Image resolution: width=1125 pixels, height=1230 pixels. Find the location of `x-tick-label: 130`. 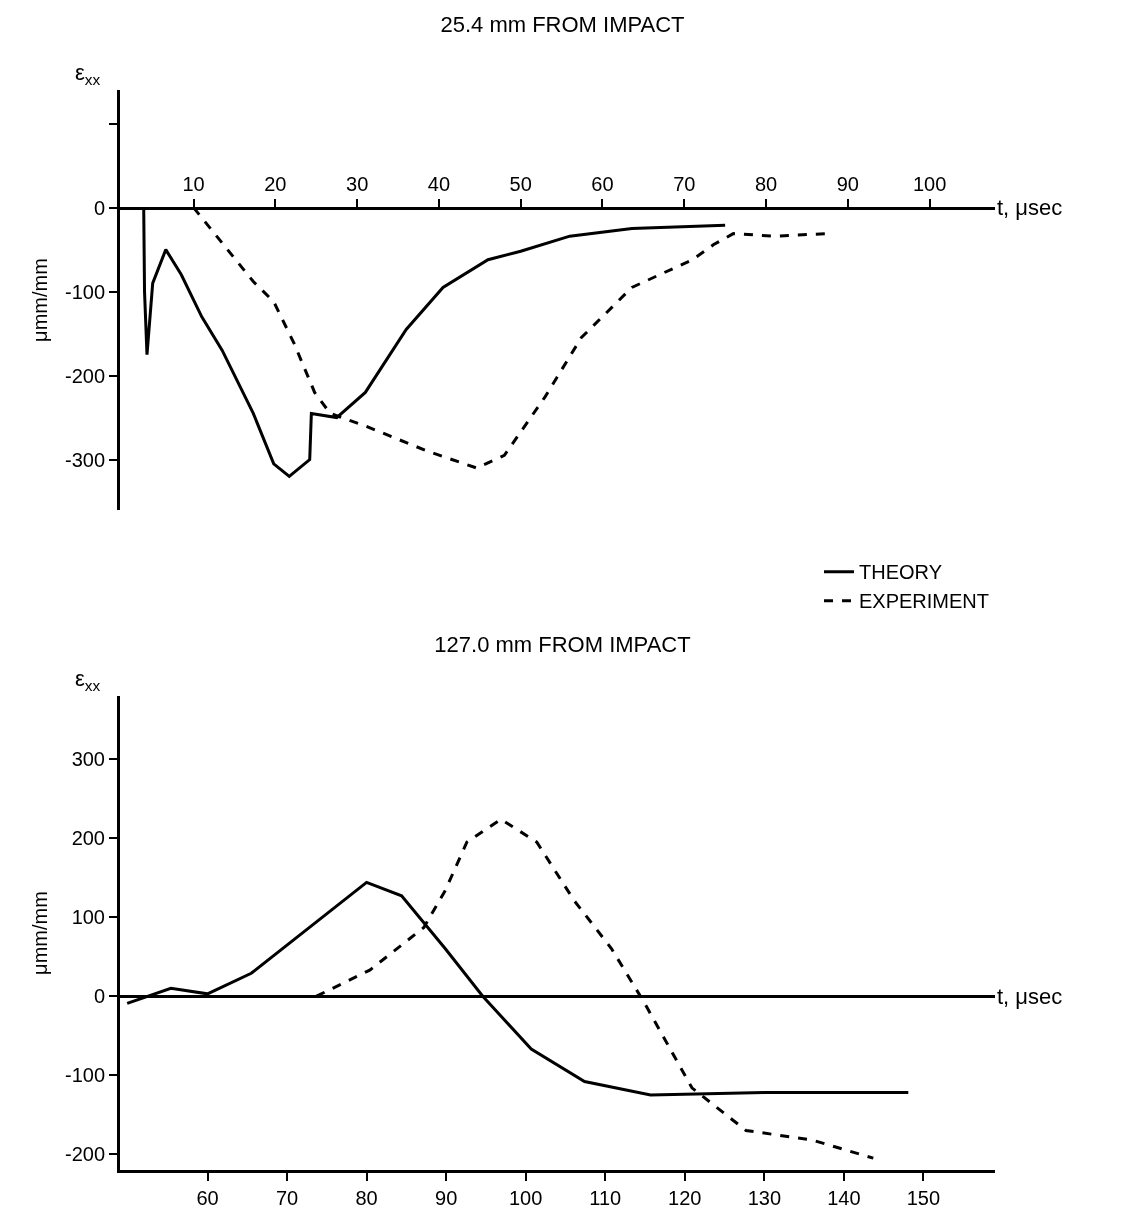

x-tick-label: 130 is located at coordinates (764, 1198).